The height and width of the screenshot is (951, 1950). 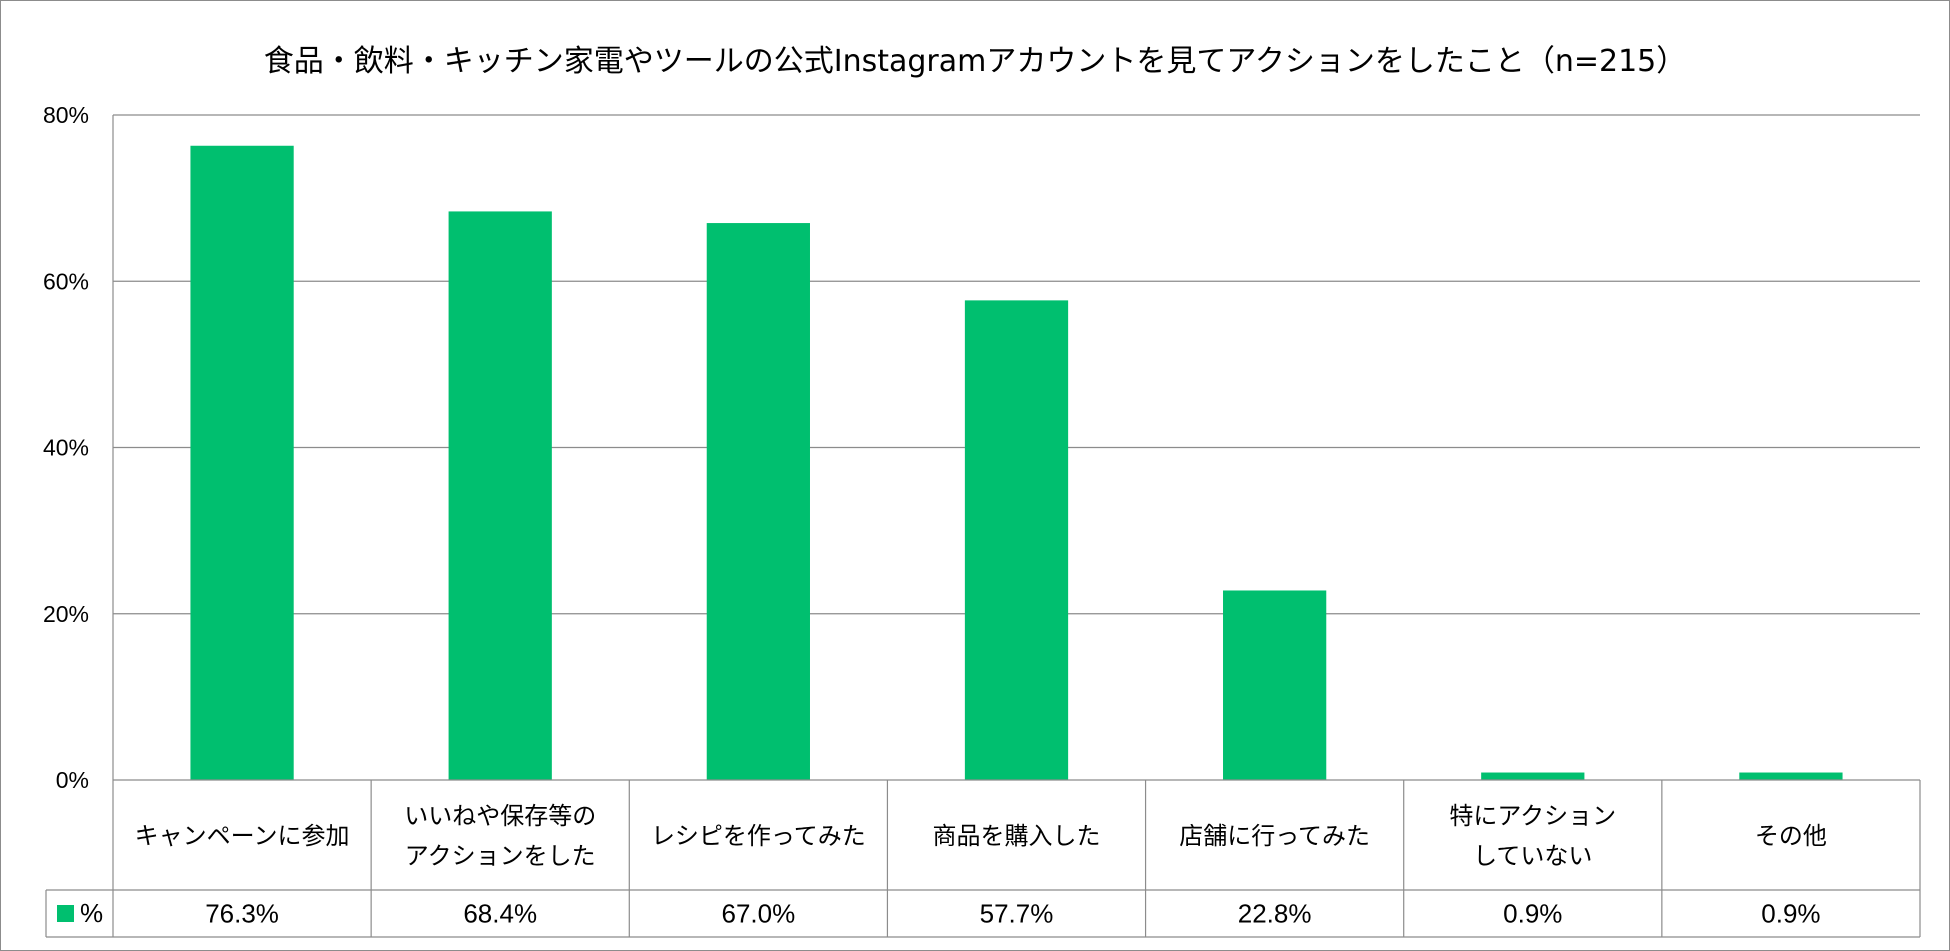 I want to click on value-label: 57.7%, so click(x=1017, y=914).